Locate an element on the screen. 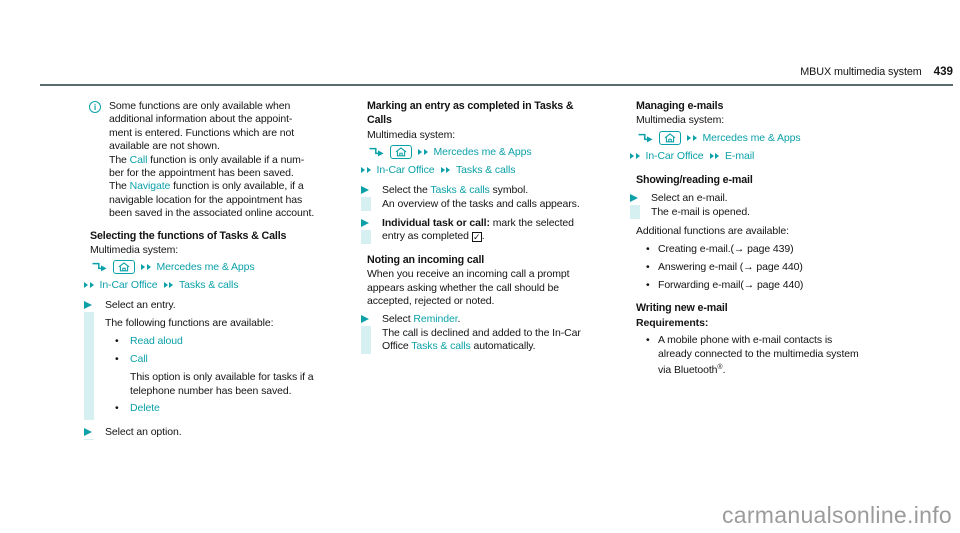  list-item: • Creating e-mail.(→ page 439) is located at coordinates (775, 249).